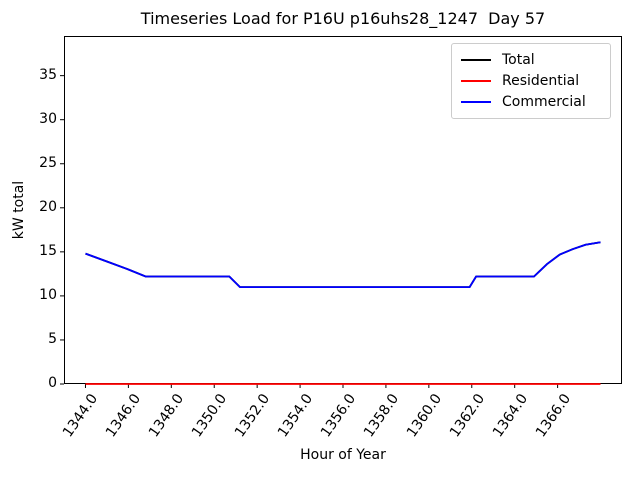 This screenshot has height=480, width=640. What do you see at coordinates (48, 294) in the screenshot?
I see `y-tick-label: 10` at bounding box center [48, 294].